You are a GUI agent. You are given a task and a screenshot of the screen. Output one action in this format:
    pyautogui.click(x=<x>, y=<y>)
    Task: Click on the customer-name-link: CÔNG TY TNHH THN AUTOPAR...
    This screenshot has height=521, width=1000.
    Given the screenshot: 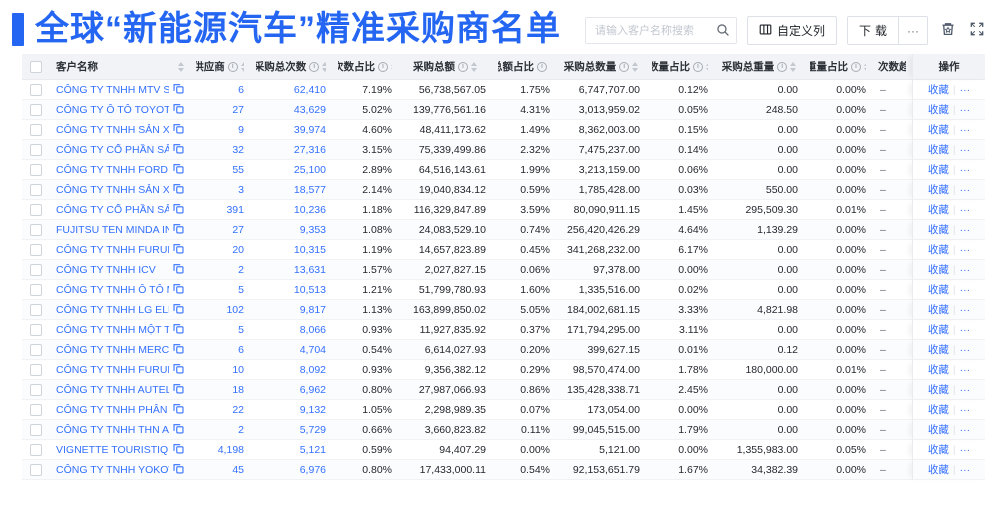 What is the action you would take?
    pyautogui.click(x=112, y=429)
    